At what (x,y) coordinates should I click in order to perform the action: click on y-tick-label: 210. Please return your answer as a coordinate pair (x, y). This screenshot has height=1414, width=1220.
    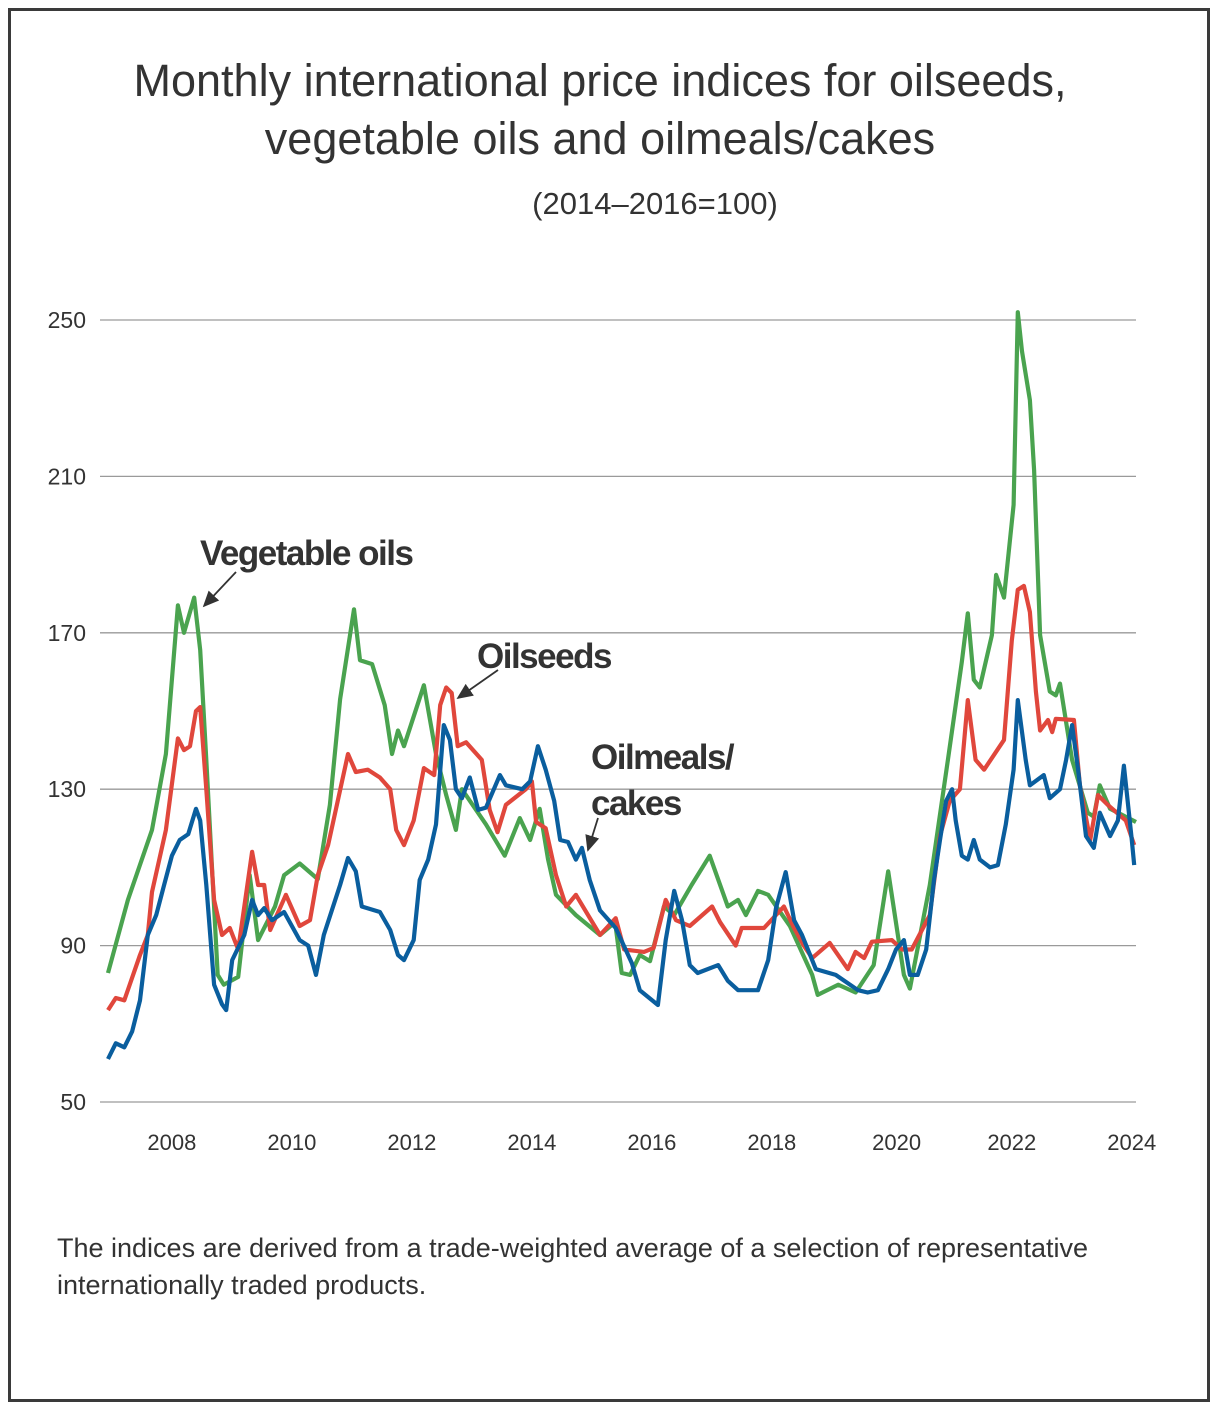
    Looking at the image, I should click on (67, 476).